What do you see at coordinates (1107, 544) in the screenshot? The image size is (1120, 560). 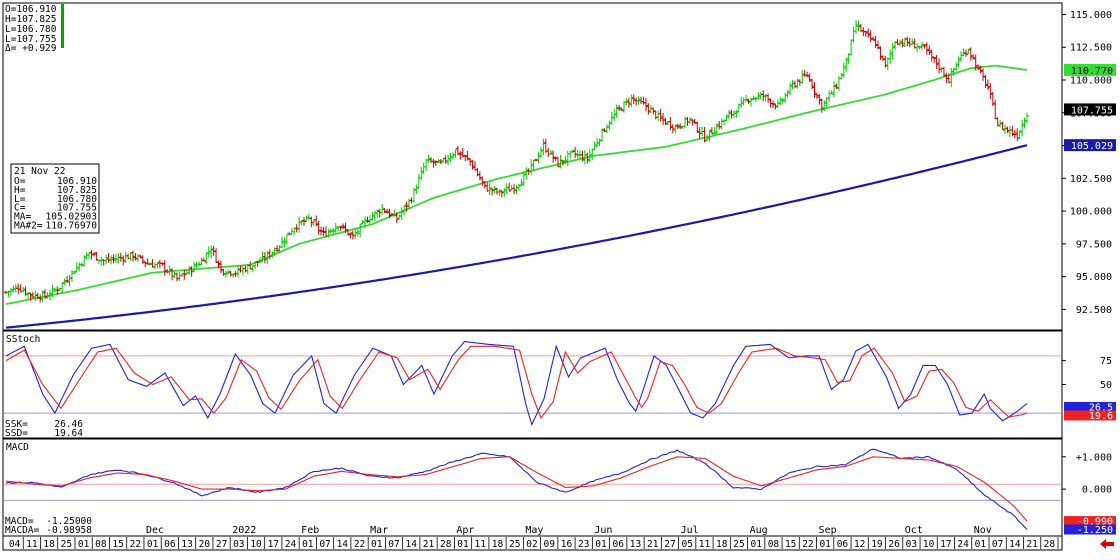 I see `scroll-left-arrow-icon` at bounding box center [1107, 544].